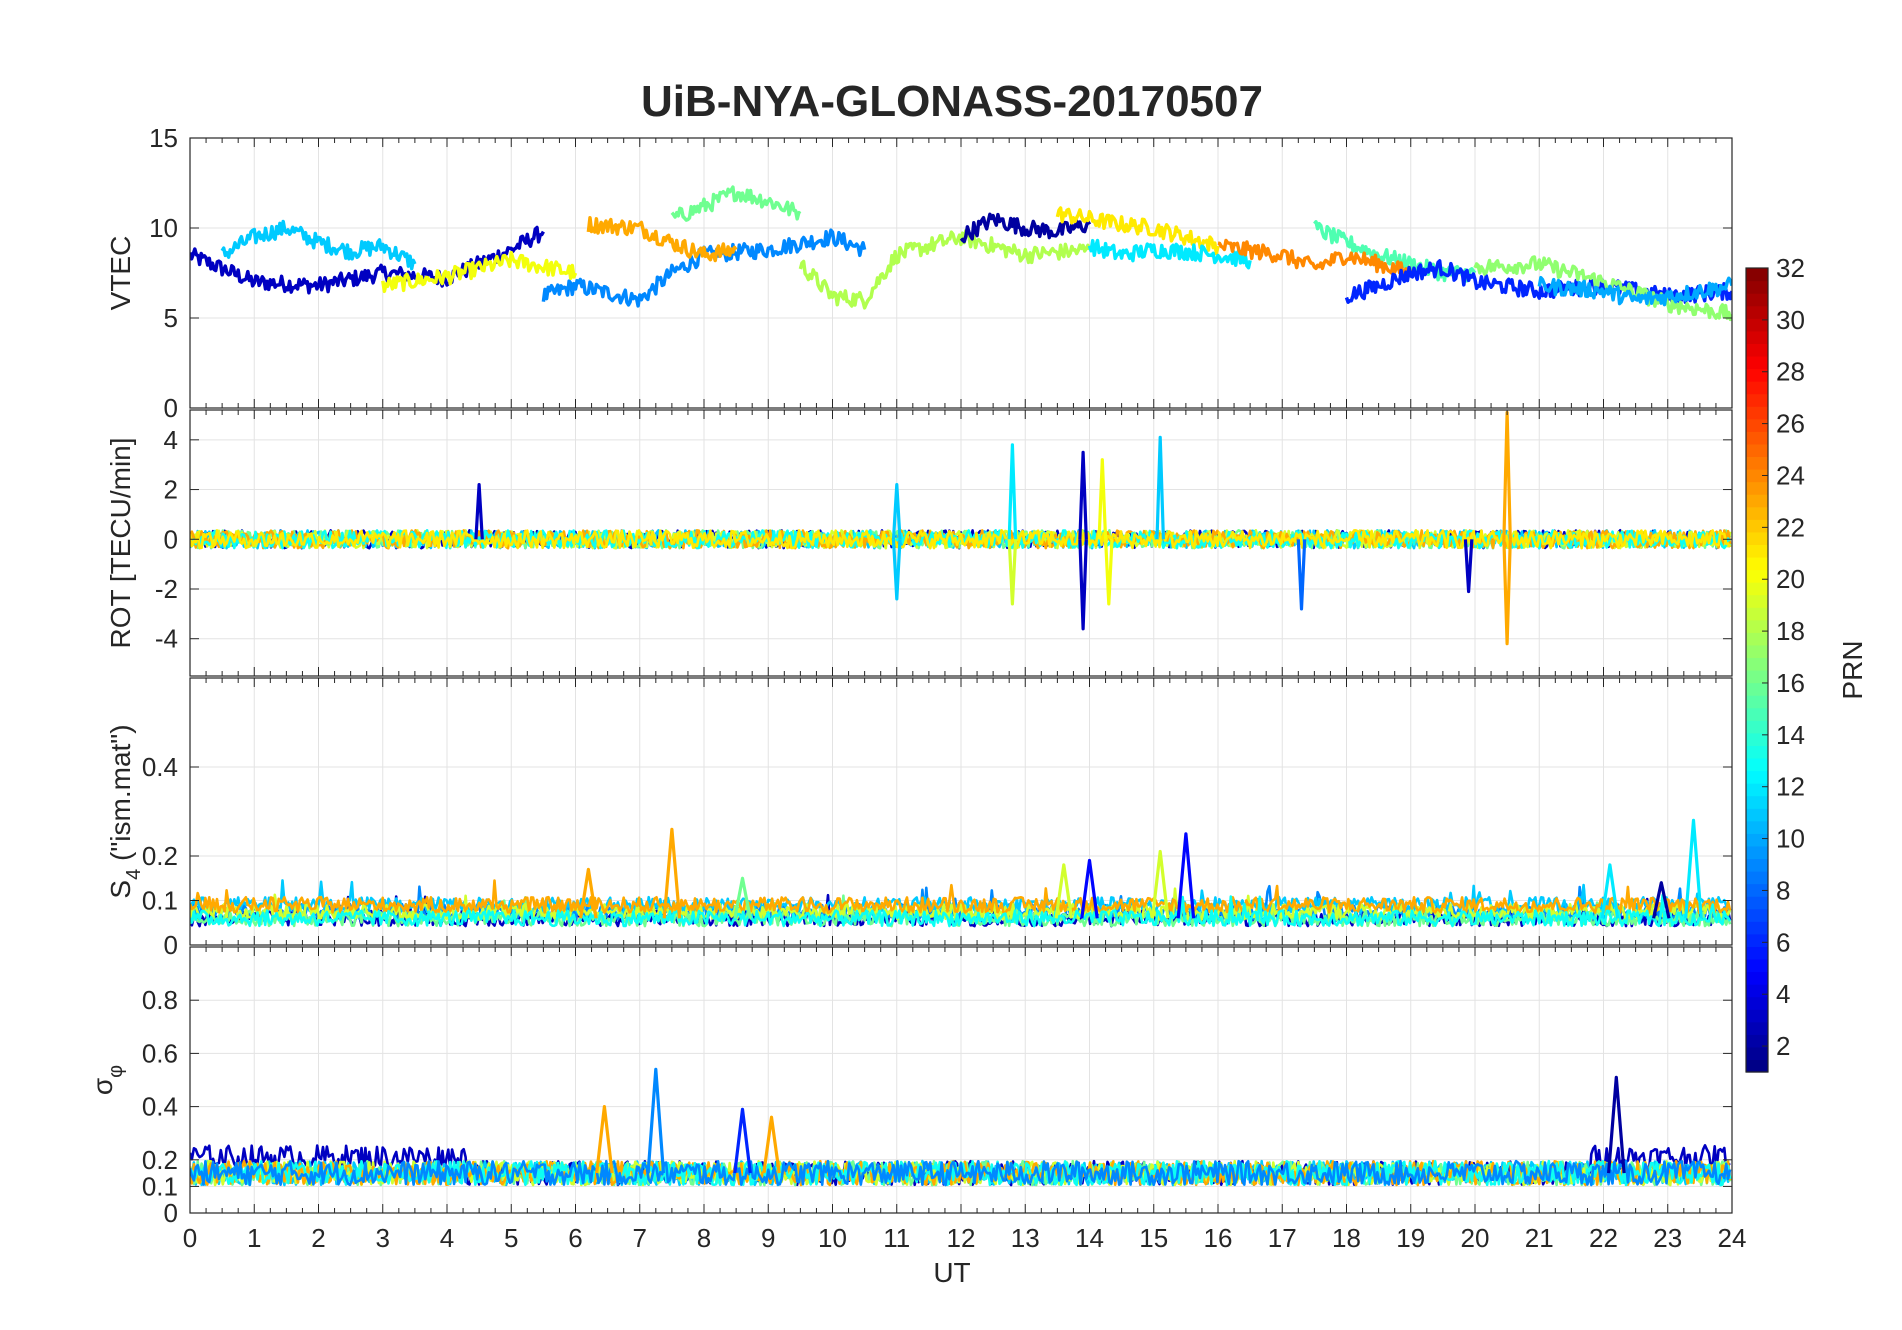 This screenshot has width=1902, height=1330. Describe the element at coordinates (120, 796) in the screenshot. I see `y-axis-label-rest: ("ism.mat")` at that location.